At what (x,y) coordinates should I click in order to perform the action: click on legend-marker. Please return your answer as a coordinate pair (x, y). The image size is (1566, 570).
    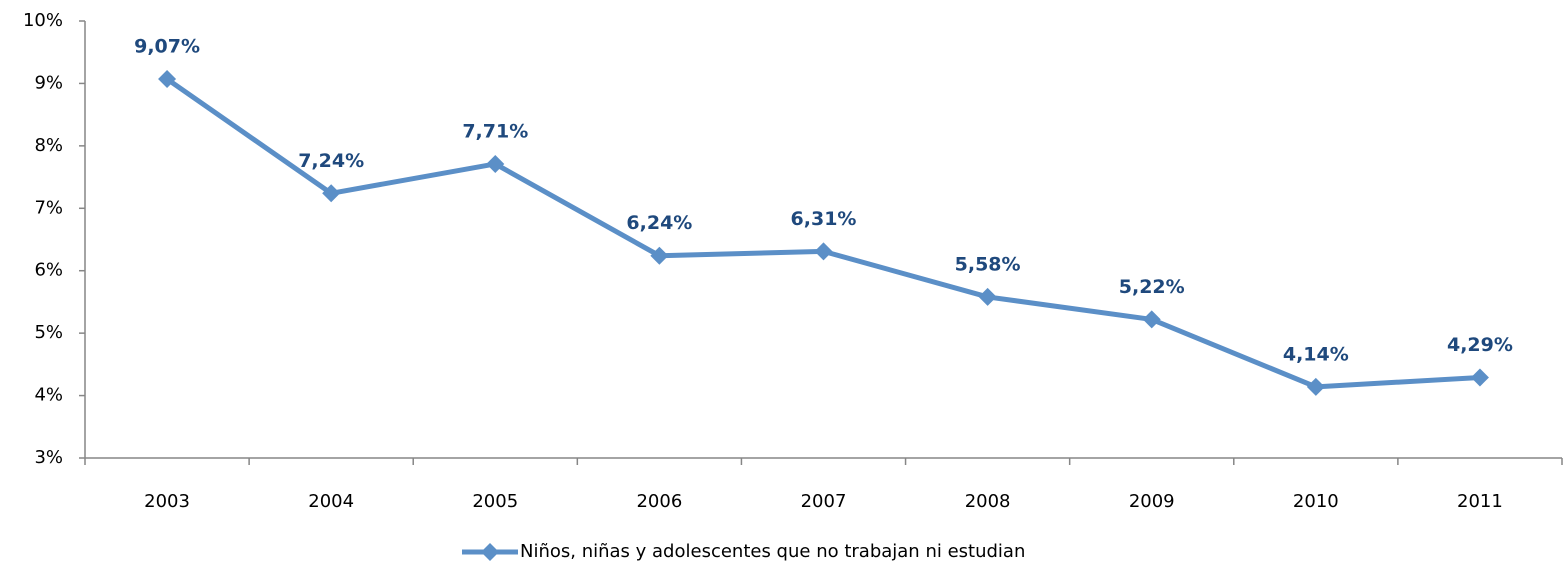
    Looking at the image, I should click on (490, 552).